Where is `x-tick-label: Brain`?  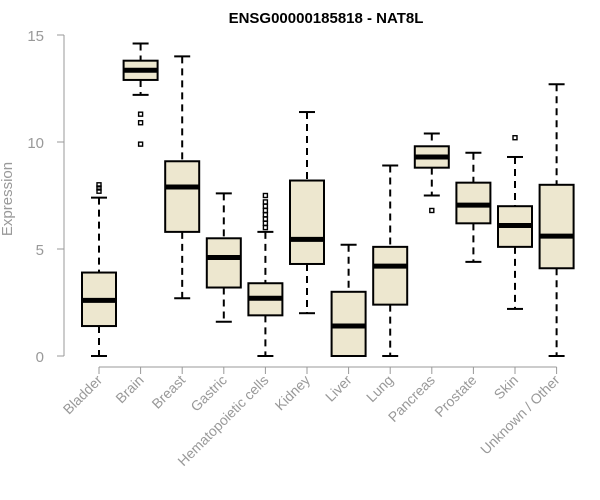 x-tick-label: Brain is located at coordinates (129, 389).